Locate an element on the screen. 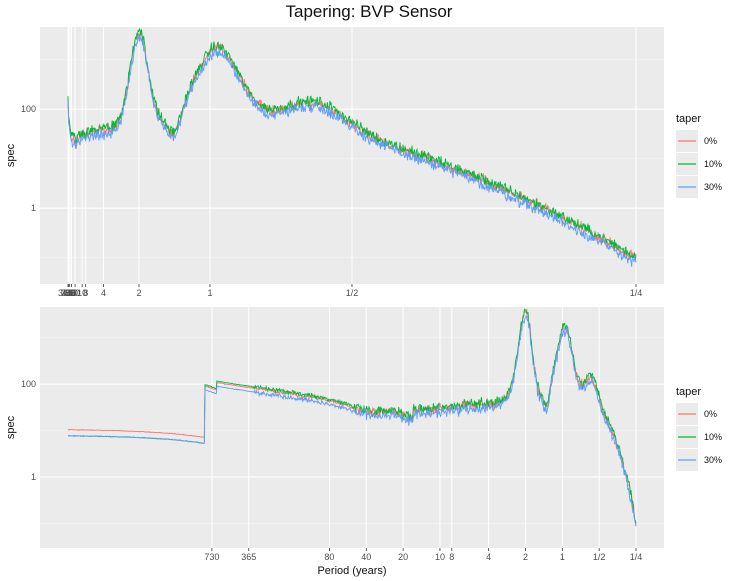 This screenshot has width=738, height=581. x-axis-title: Period (years) is located at coordinates (351, 571).